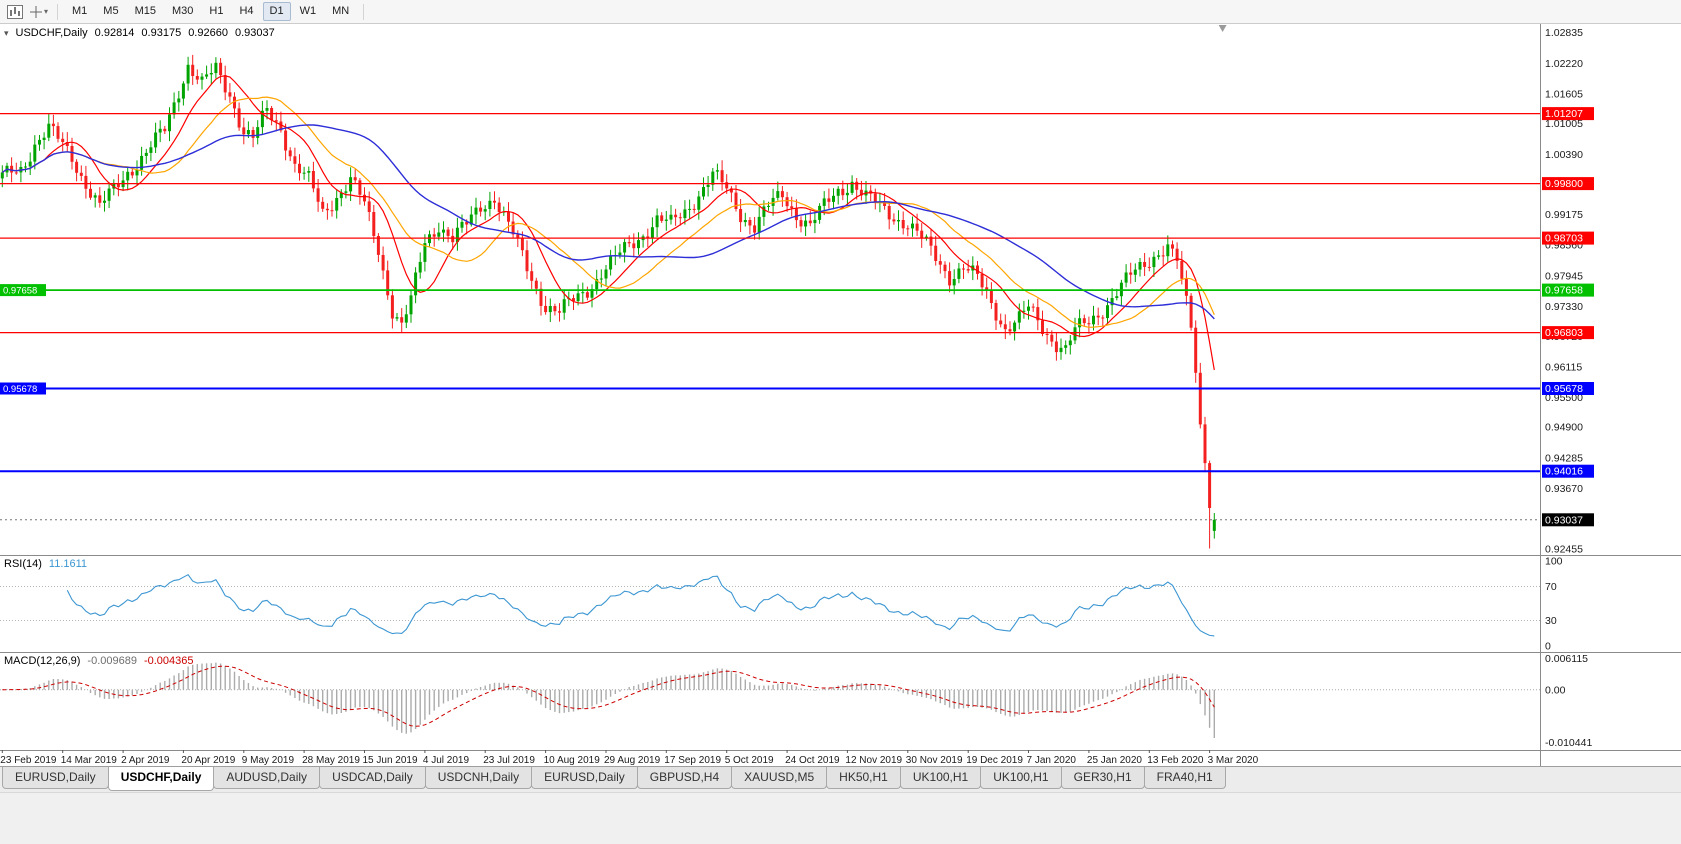 This screenshot has height=844, width=1681. I want to click on macd-tick-label: -0.010441, so click(1568, 743).